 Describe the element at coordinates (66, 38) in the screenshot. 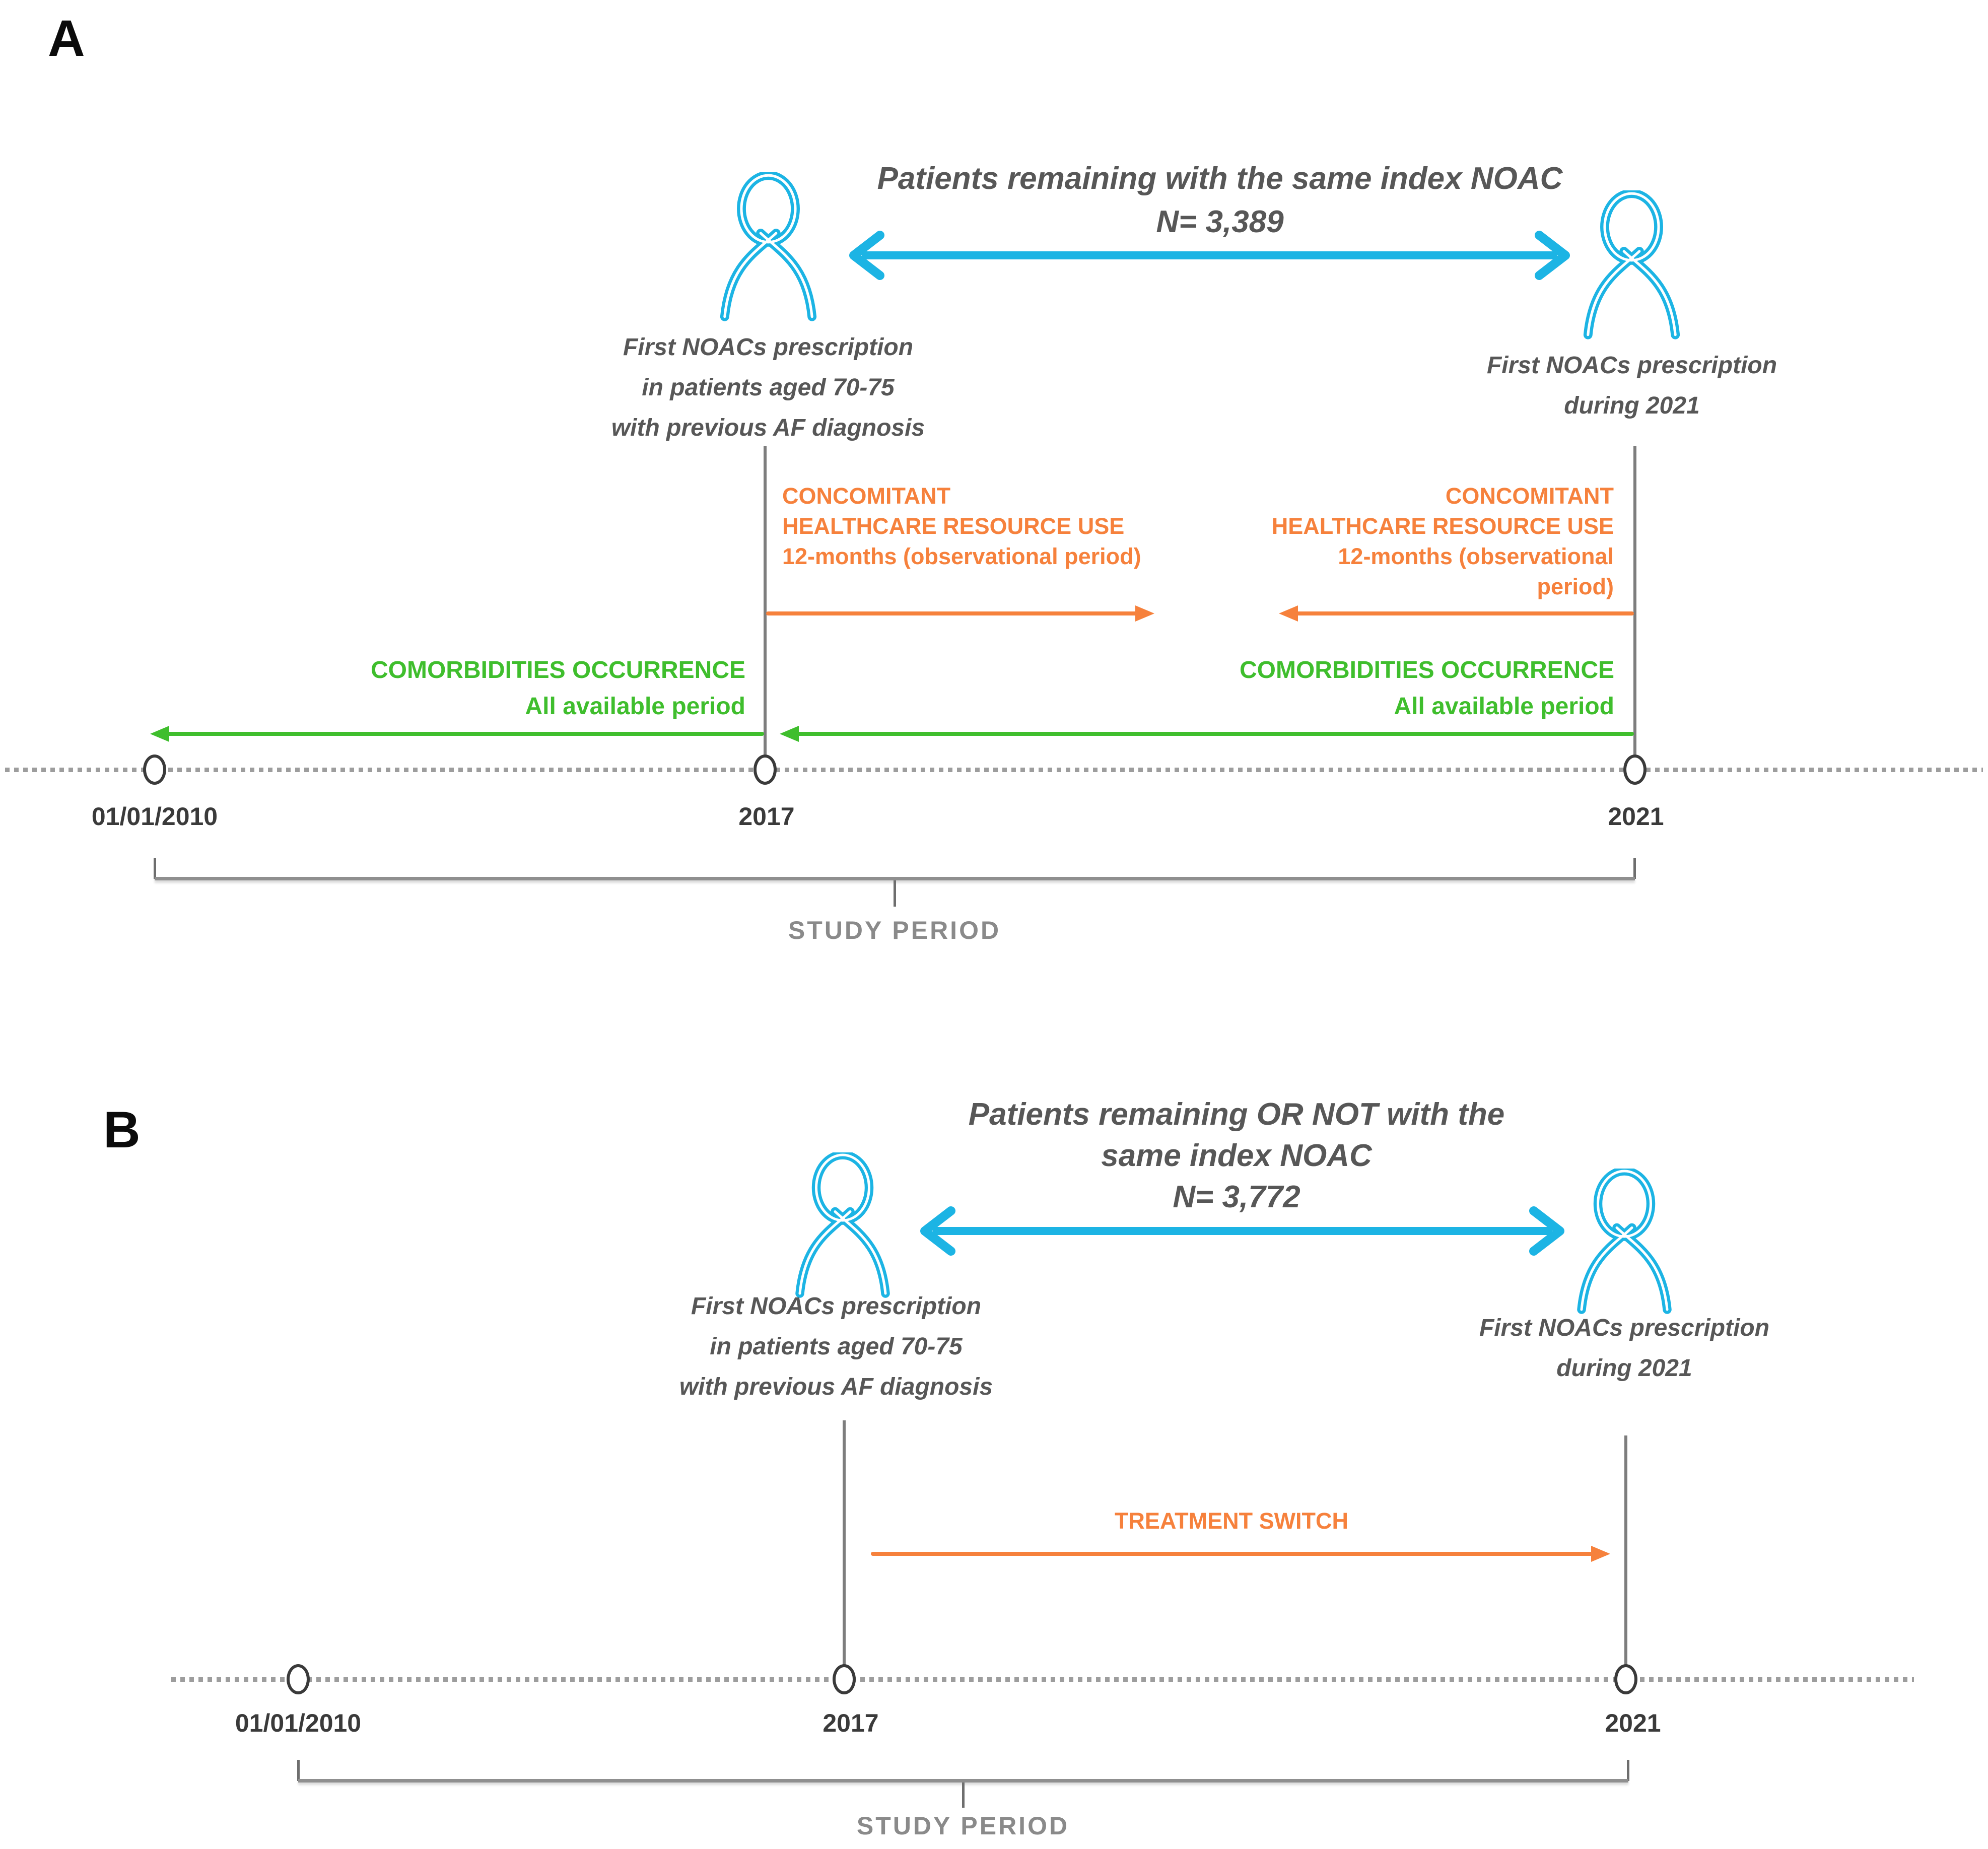

I see `panel-a-label: A` at that location.